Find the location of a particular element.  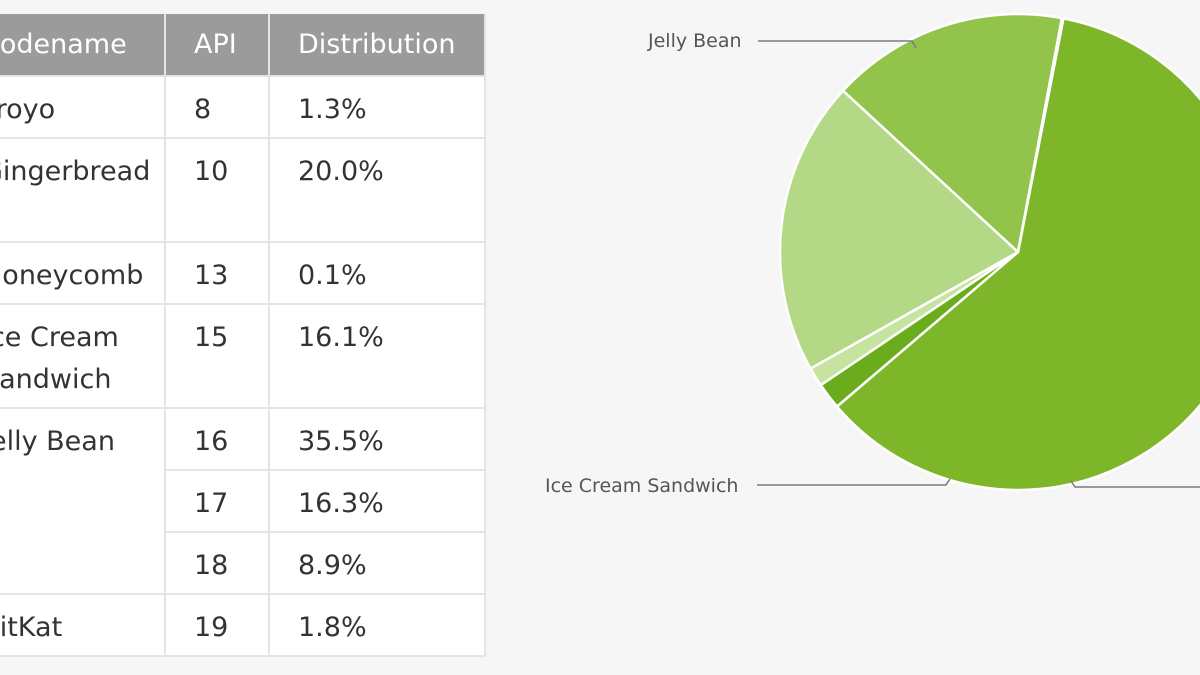

table-header-row: Codename API Distribution is located at coordinates (243, 45).